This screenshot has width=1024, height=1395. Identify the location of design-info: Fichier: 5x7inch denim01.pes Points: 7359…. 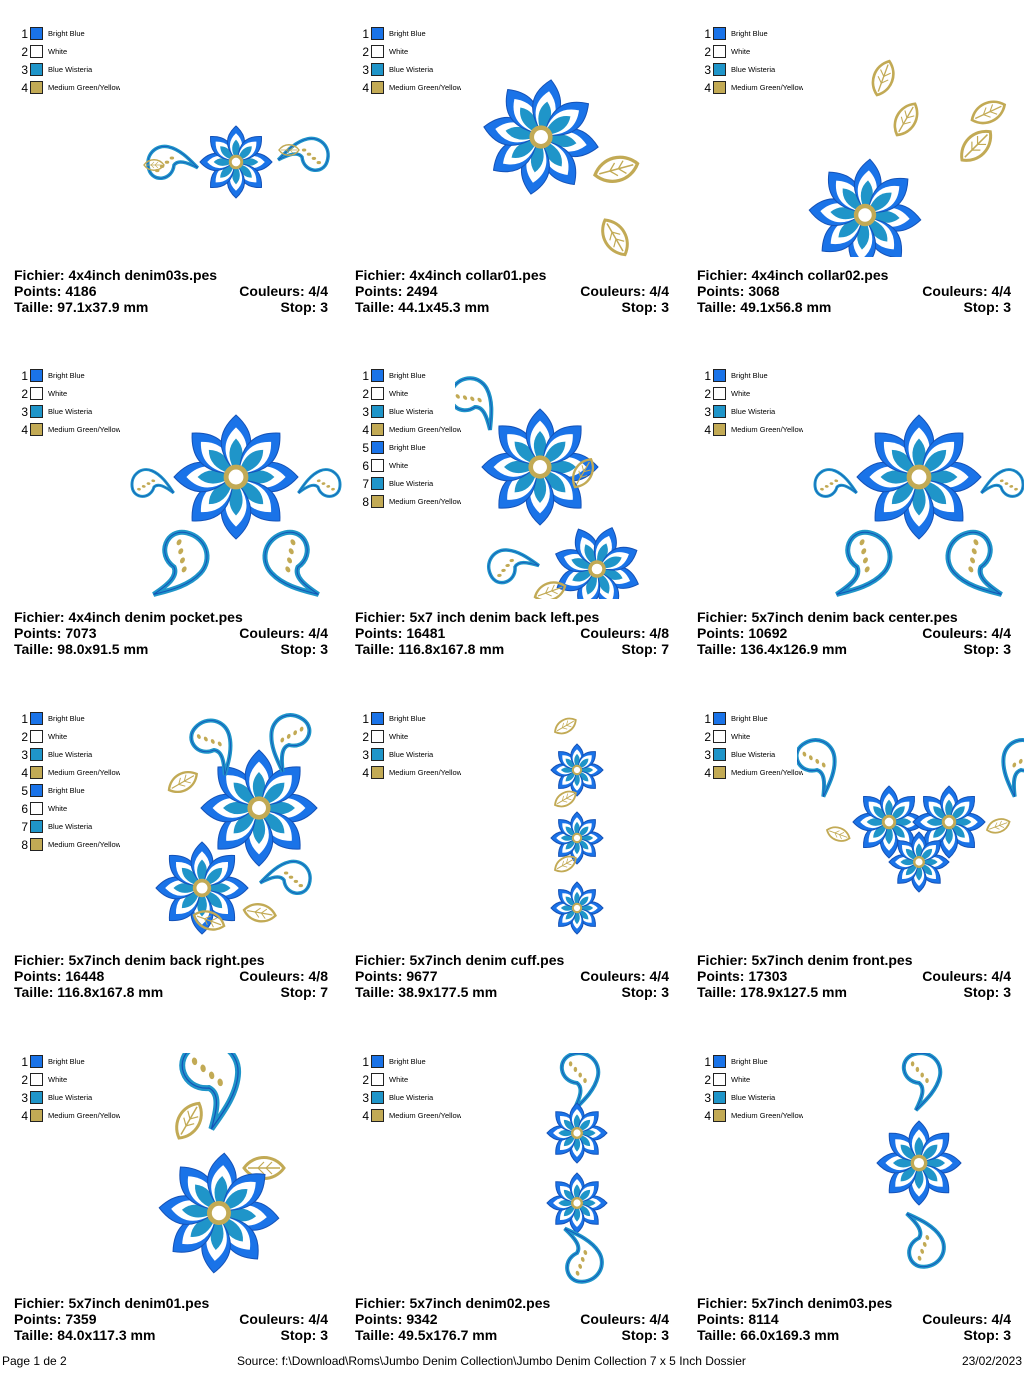
(171, 1319).